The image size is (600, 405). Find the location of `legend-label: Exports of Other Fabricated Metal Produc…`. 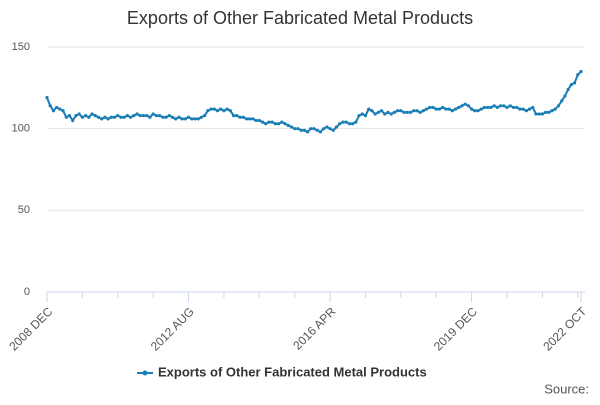

legend-label: Exports of Other Fabricated Metal Produc… is located at coordinates (292, 371).